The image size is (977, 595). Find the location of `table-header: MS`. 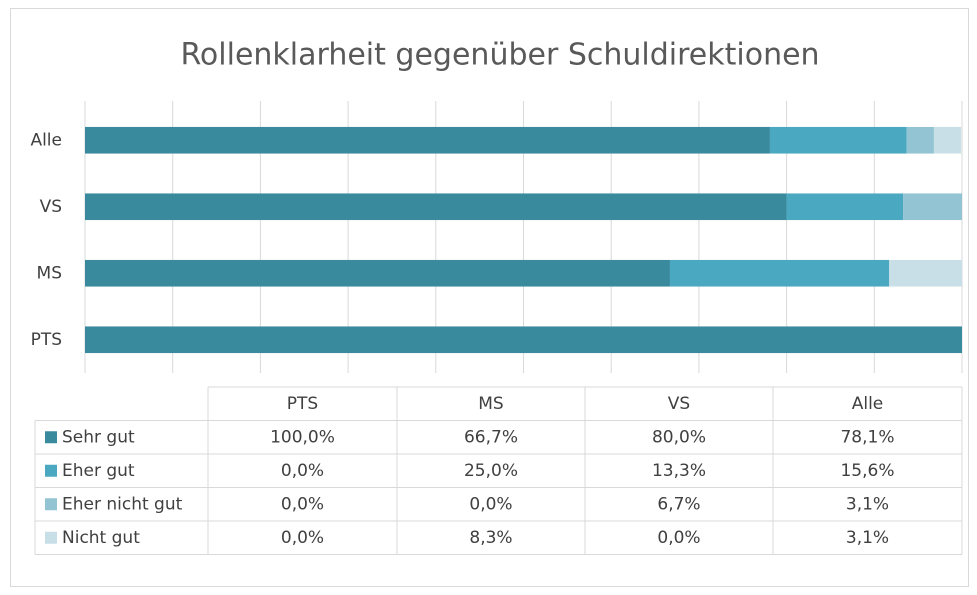

table-header: MS is located at coordinates (490, 404).